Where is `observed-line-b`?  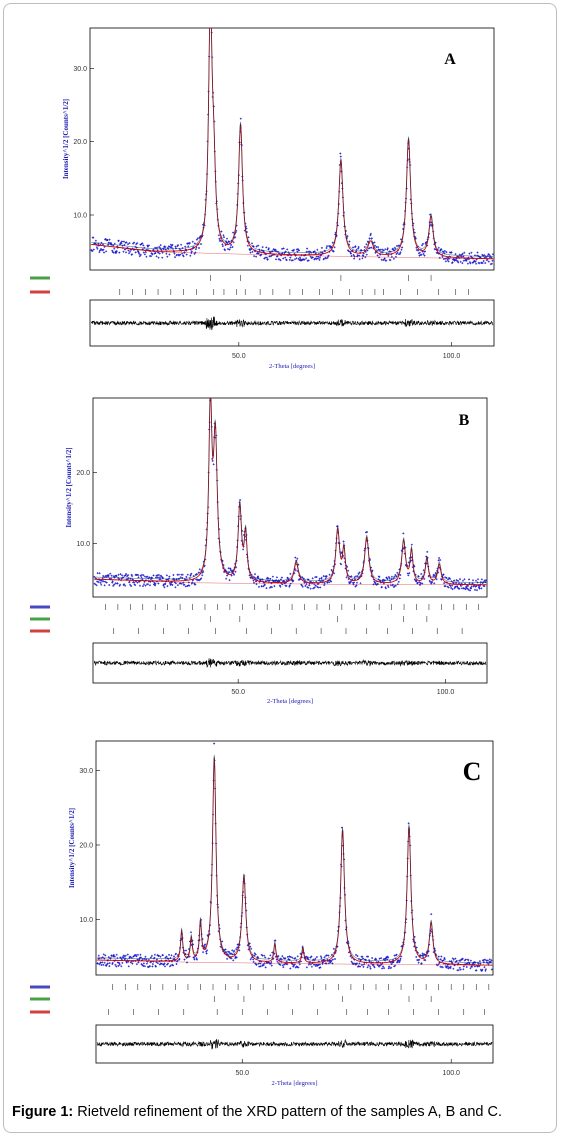
observed-line-b is located at coordinates (290, 490).